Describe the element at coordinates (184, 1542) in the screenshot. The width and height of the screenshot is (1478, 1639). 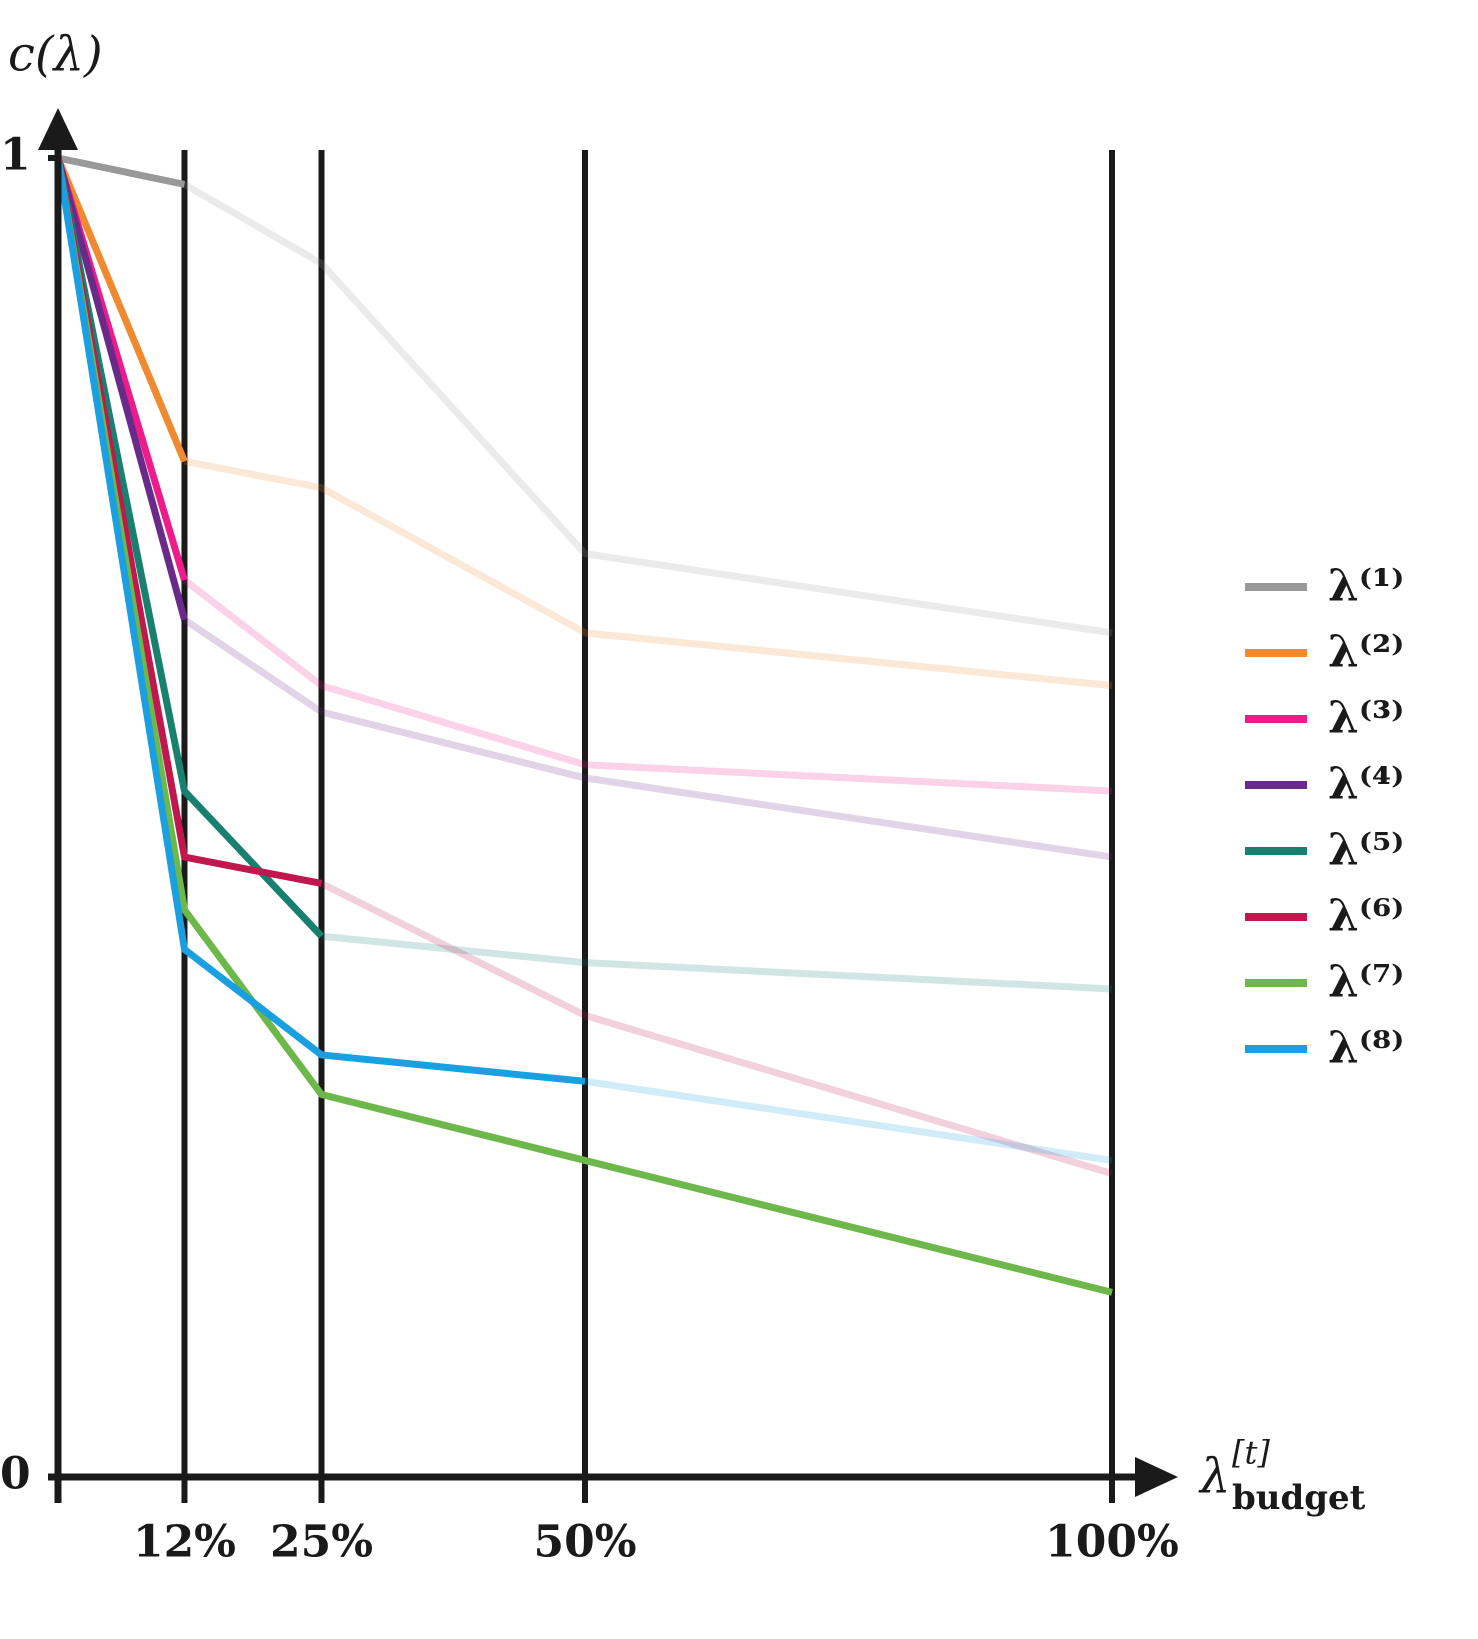
I see `x-tick-label: 12%` at that location.